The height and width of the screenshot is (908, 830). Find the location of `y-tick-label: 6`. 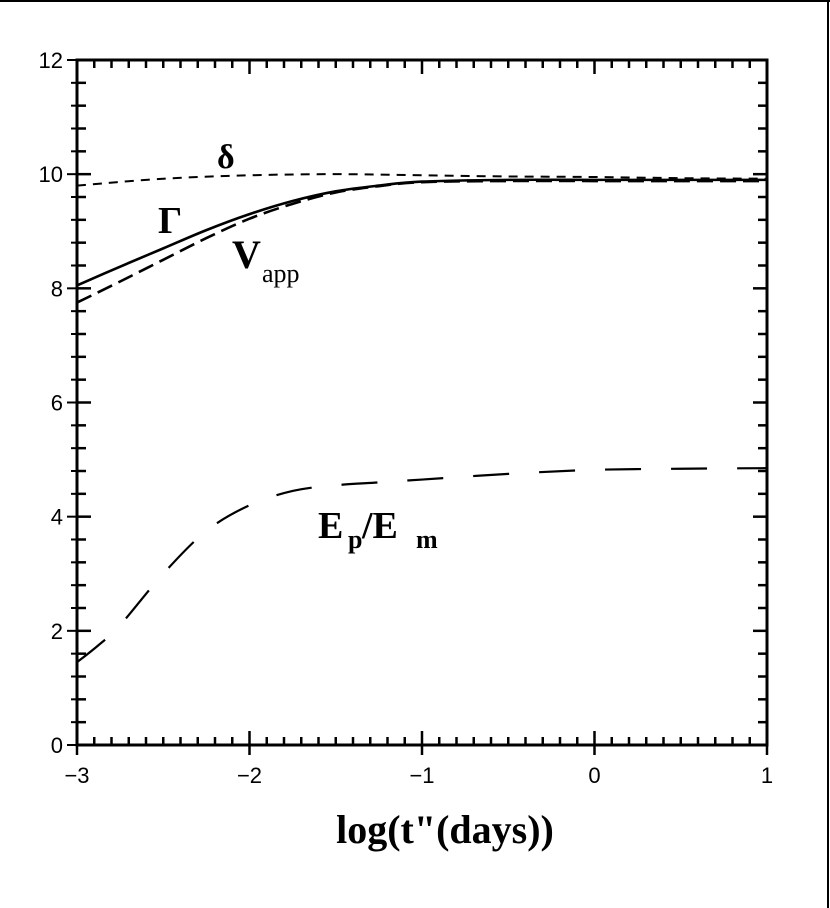

y-tick-label: 6 is located at coordinates (57, 403).